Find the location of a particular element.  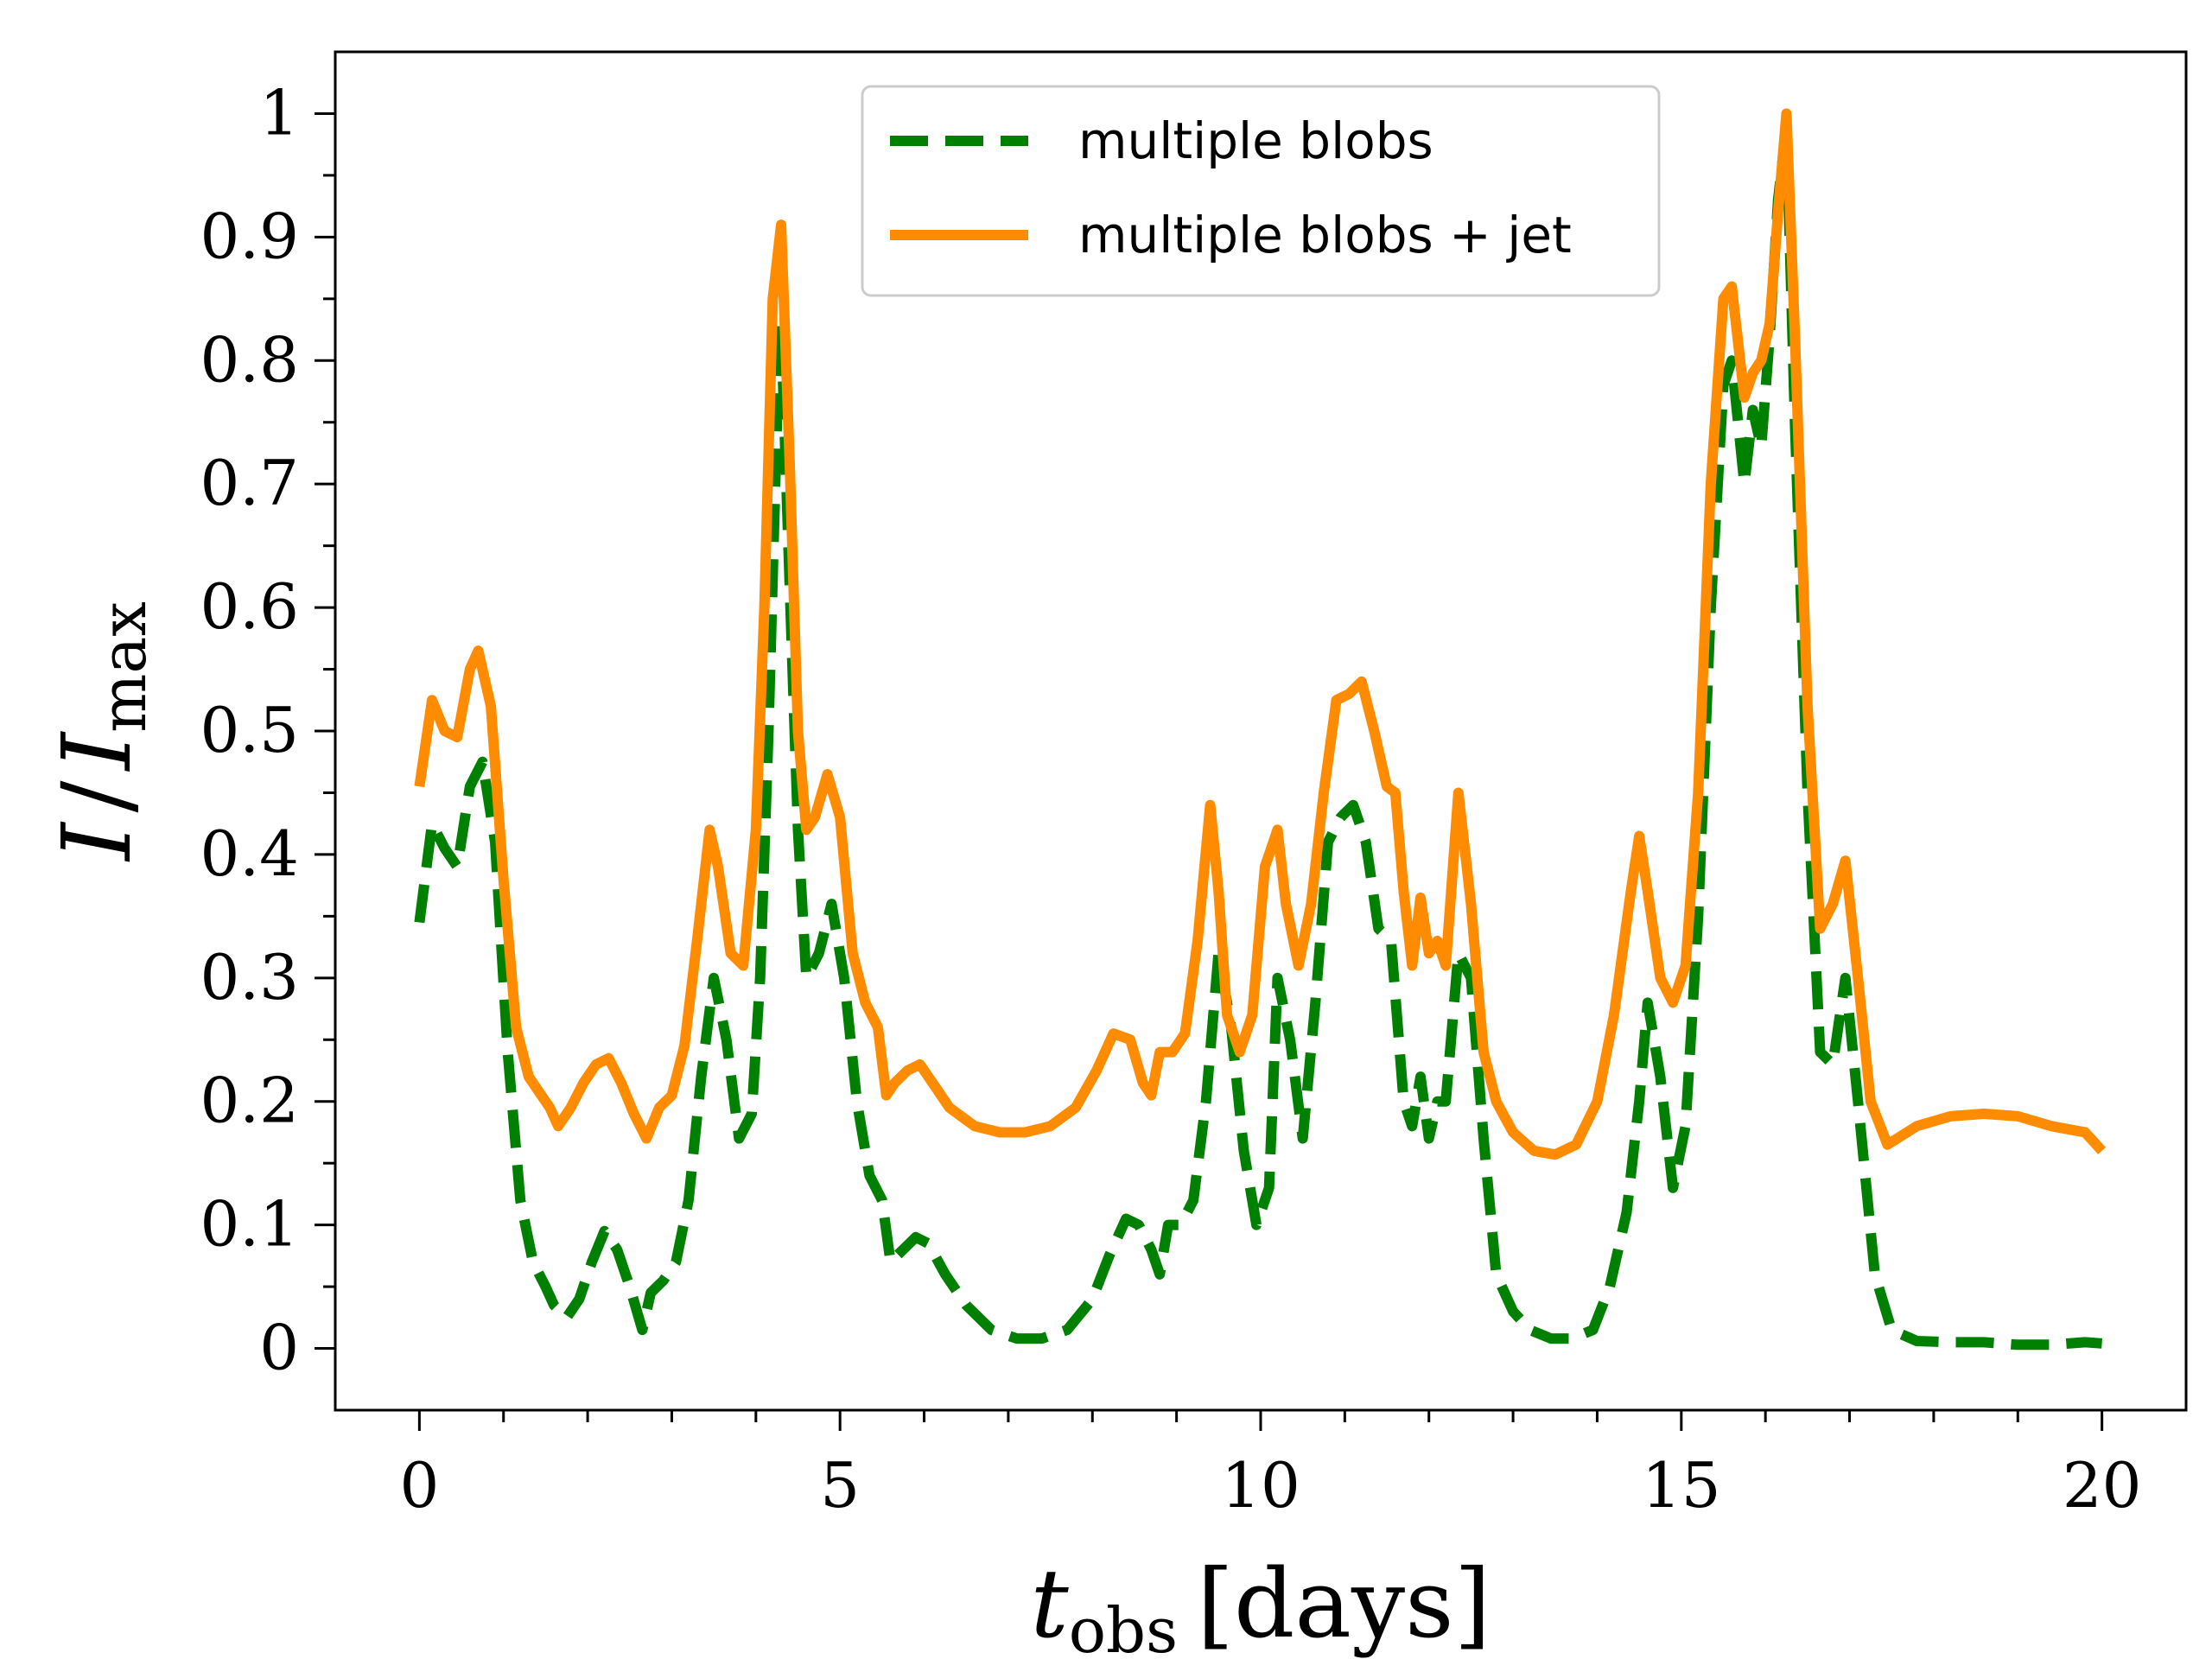

y-tick-label-0.3: 0.3 is located at coordinates (249, 977).